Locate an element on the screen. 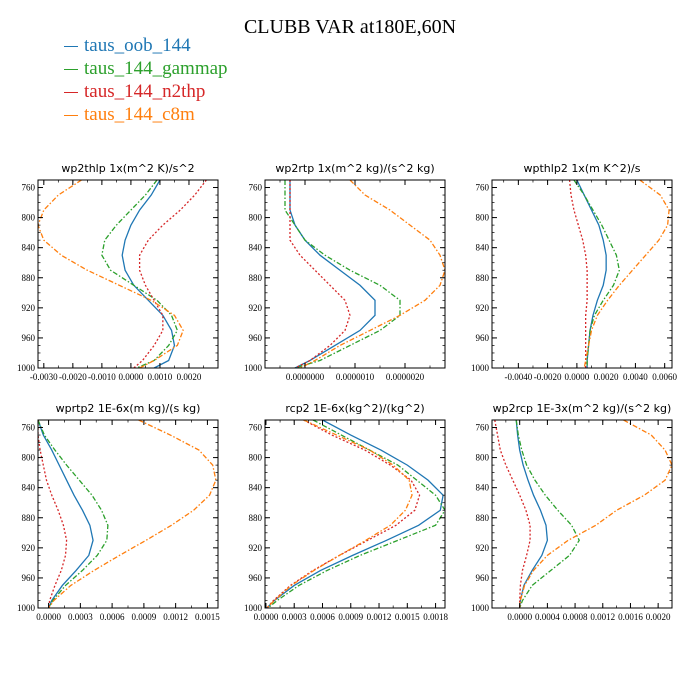 This screenshot has width=700, height=700. legend-label: taus_144_c8m is located at coordinates (139, 114).